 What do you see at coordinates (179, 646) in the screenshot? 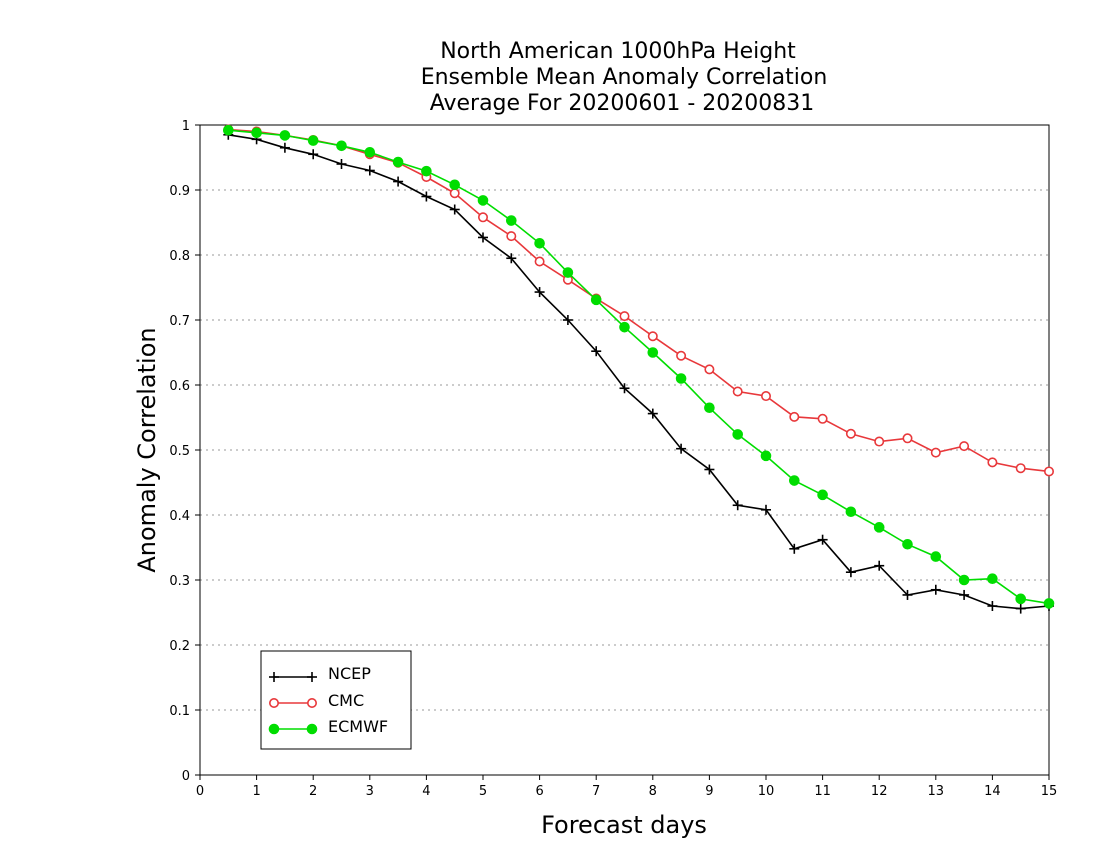
I see `y-tick-label-2: 0.2` at bounding box center [179, 646].